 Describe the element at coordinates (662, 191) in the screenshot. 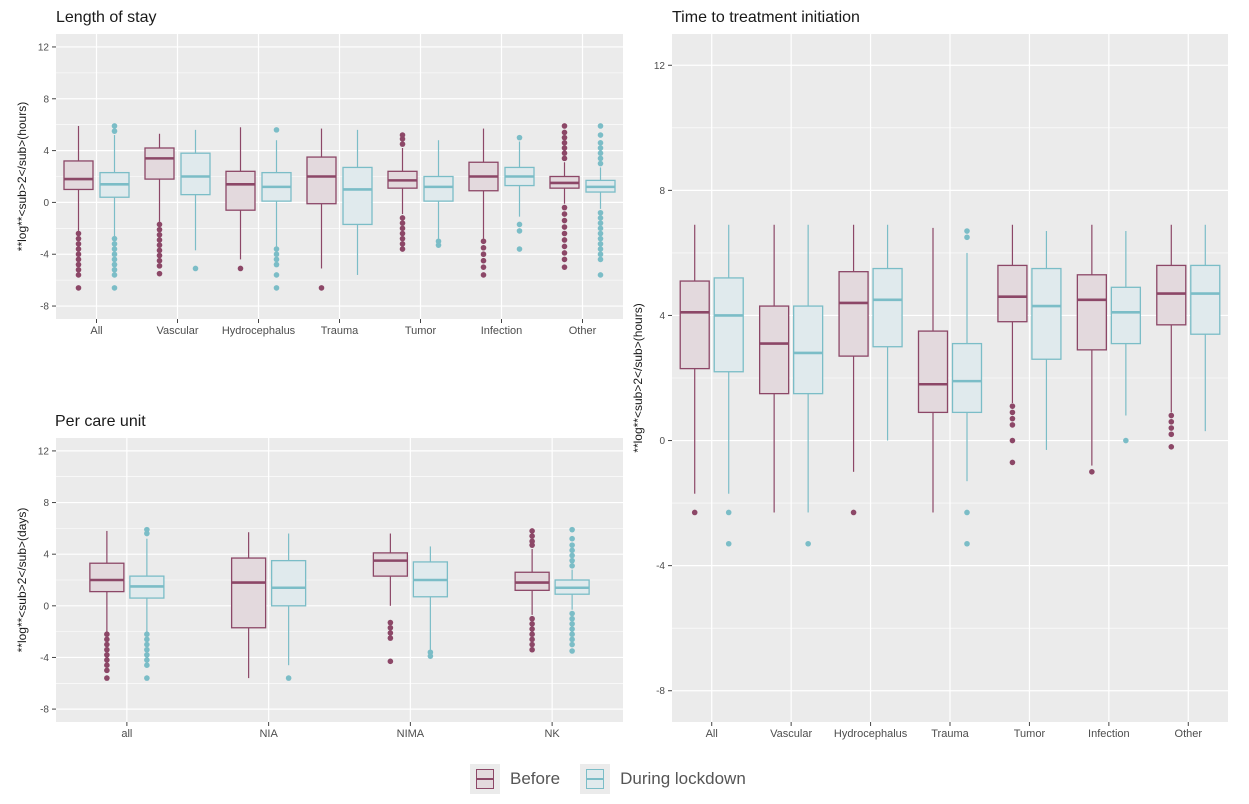

I see `ttt-ytick-label: 8` at that location.